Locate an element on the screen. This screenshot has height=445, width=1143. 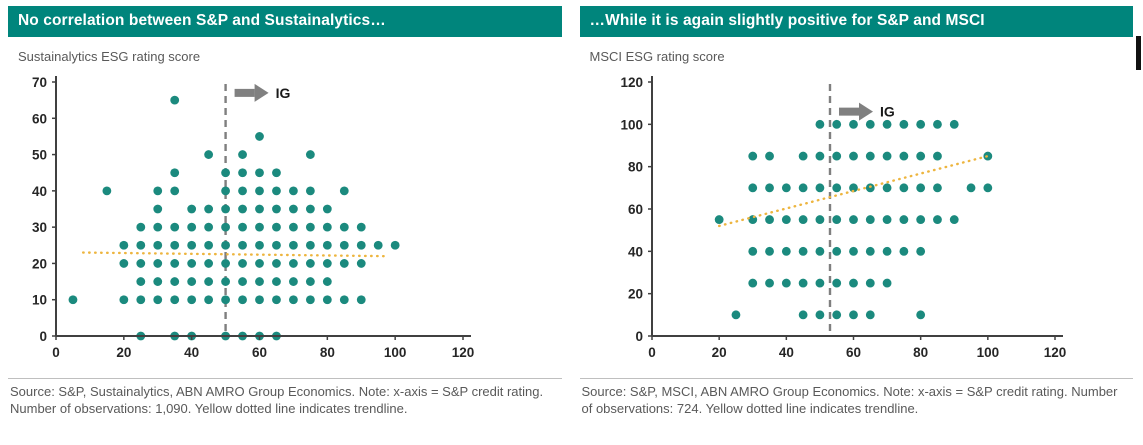
x-tick-label: 40 is located at coordinates (191, 352).